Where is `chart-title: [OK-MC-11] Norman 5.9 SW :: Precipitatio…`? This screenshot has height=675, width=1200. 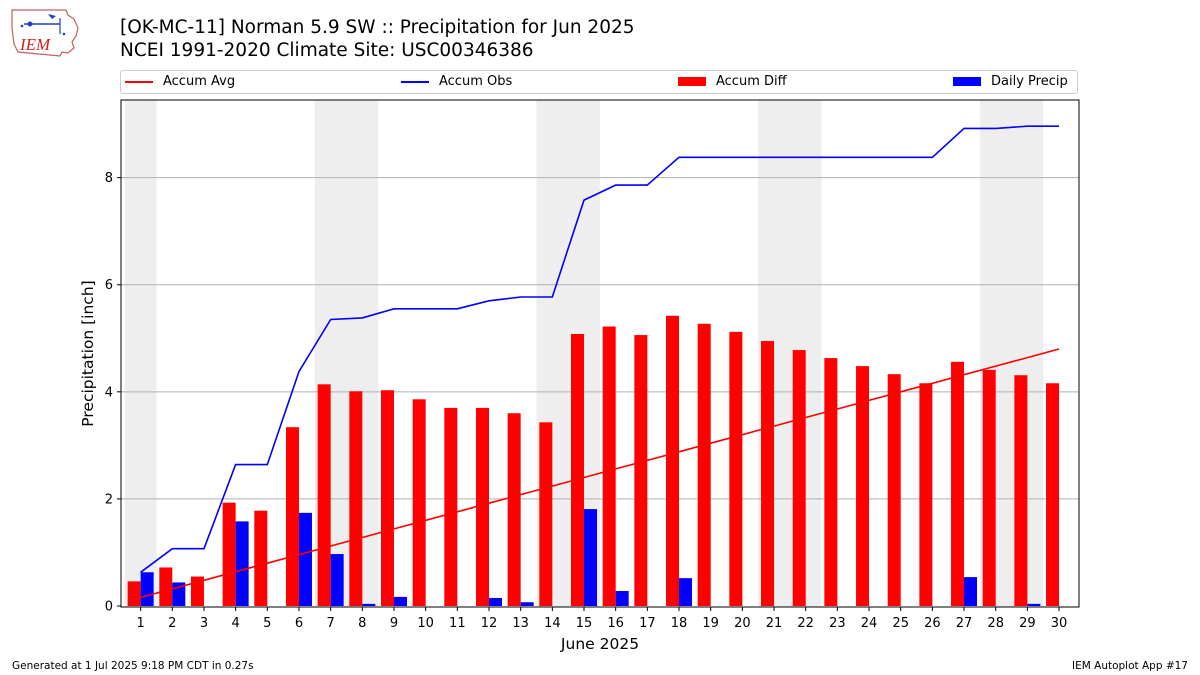
chart-title: [OK-MC-11] Norman 5.9 SW :: Precipitatio… is located at coordinates (377, 27).